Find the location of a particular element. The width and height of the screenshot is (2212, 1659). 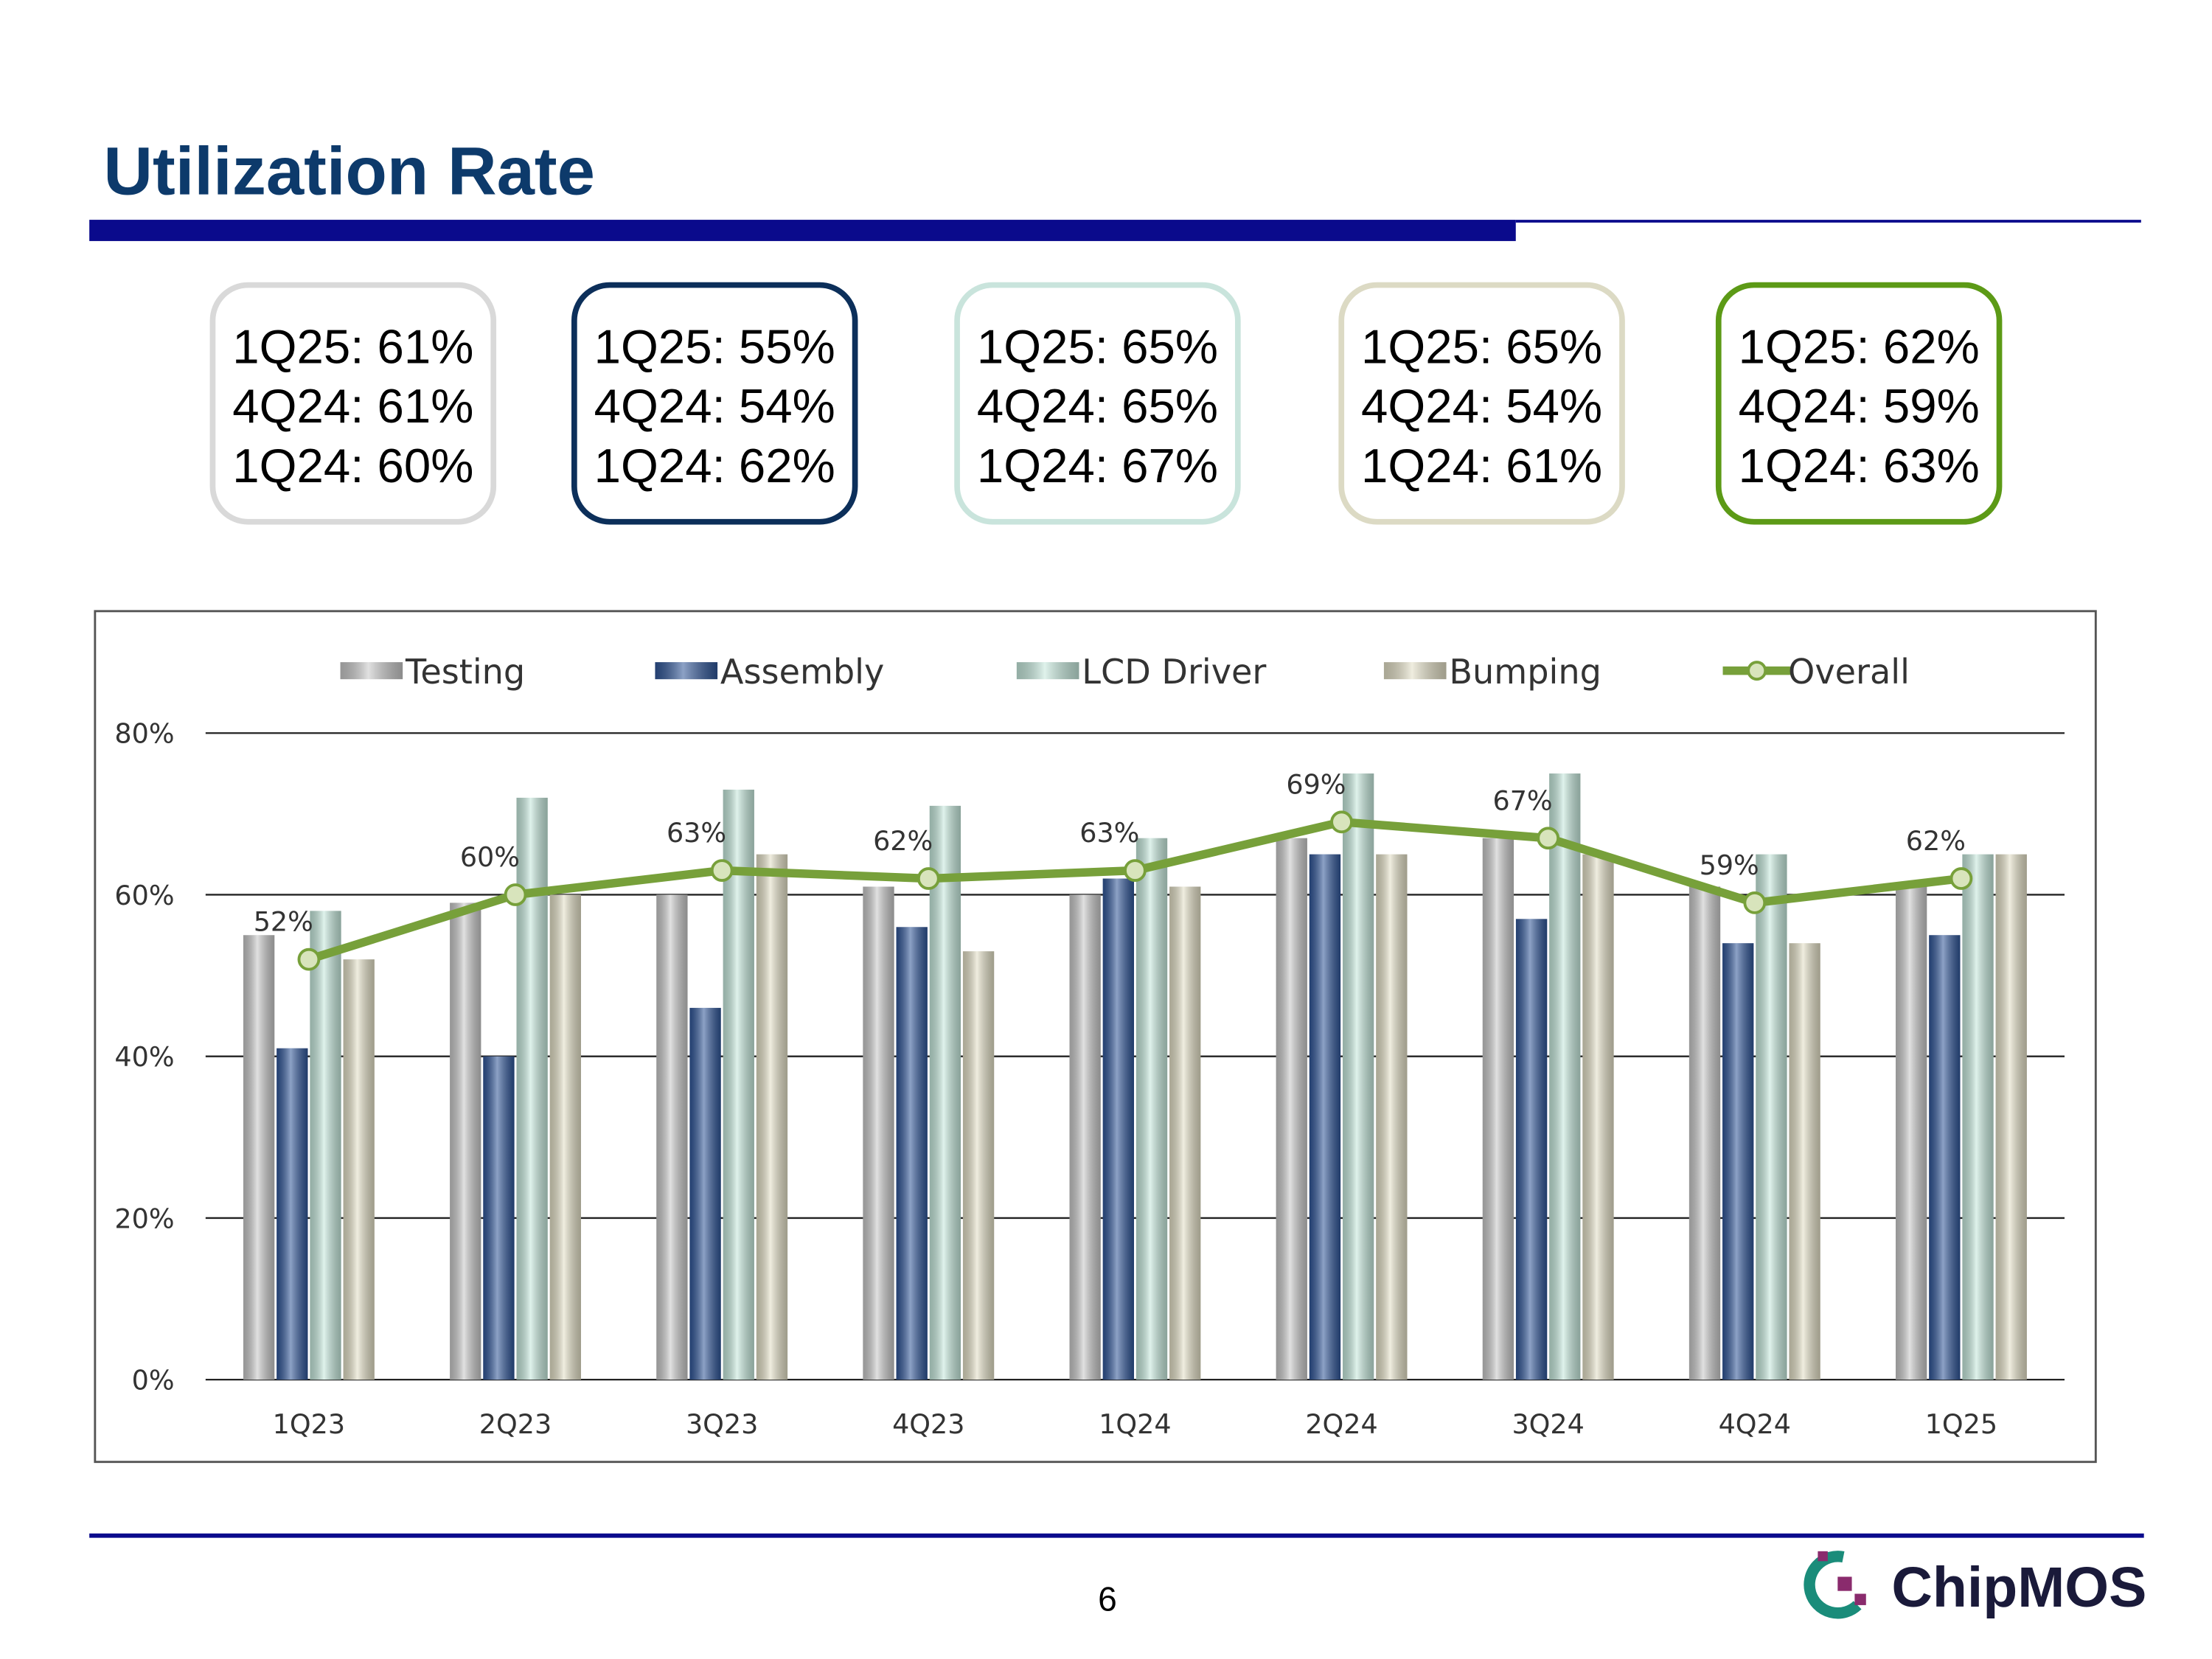

legend-label: Assembly is located at coordinates (802, 672).